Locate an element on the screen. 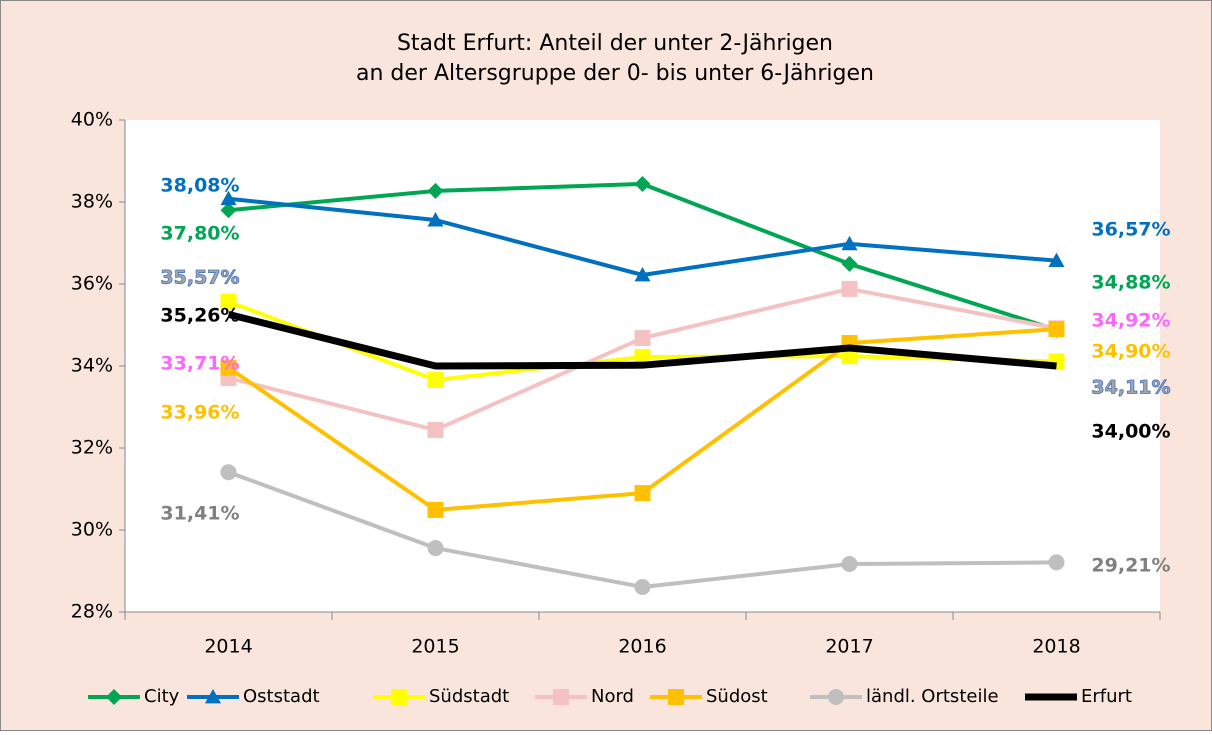 This screenshot has width=1212, height=735. legend-item: Südstadt is located at coordinates (441, 696).